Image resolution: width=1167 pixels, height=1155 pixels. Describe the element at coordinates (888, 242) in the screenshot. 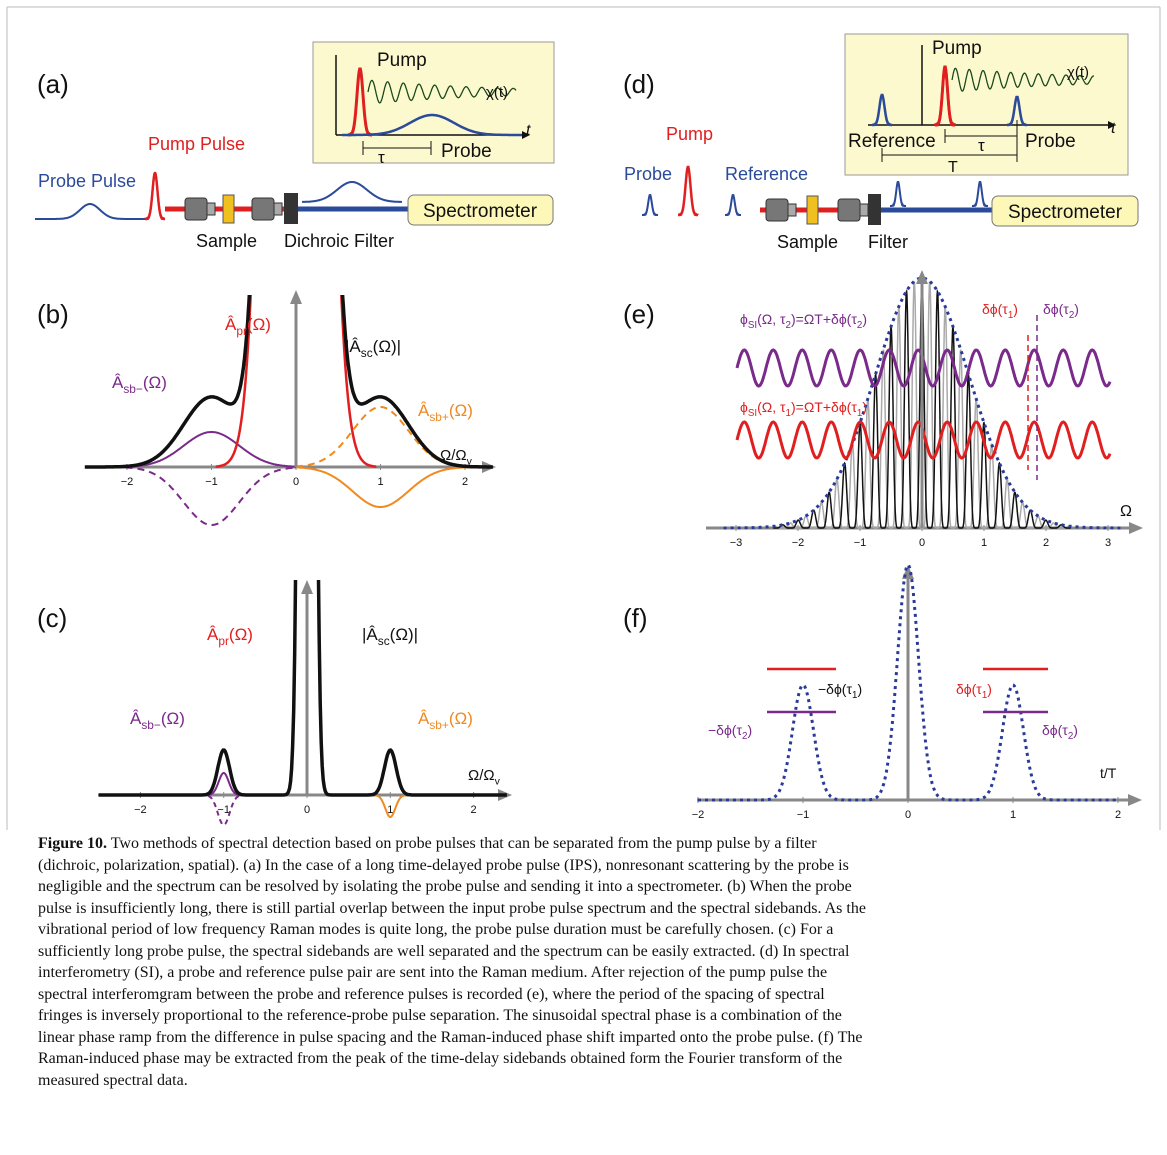

I see `label: Filter` at that location.